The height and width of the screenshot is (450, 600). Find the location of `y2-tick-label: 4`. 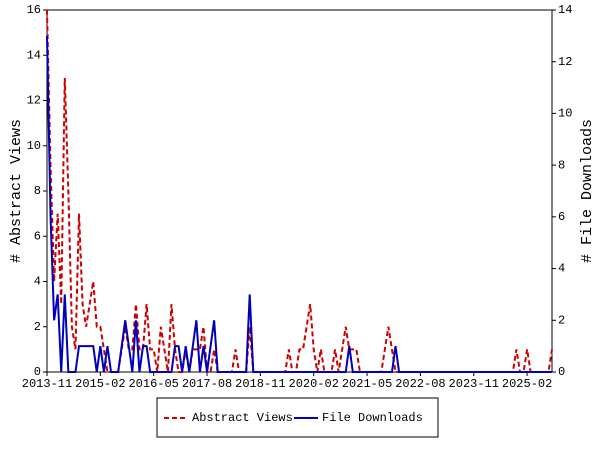

y2-tick-label: 4 is located at coordinates (561, 269).